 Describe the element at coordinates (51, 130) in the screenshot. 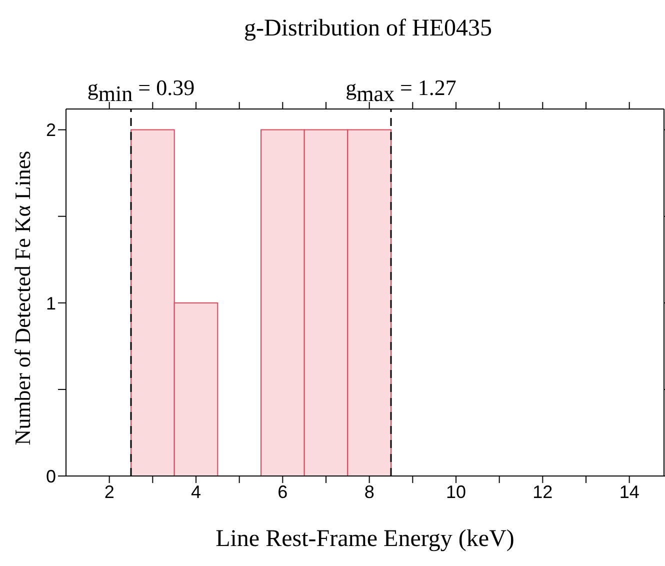

I see `y-tick-label: 2` at that location.